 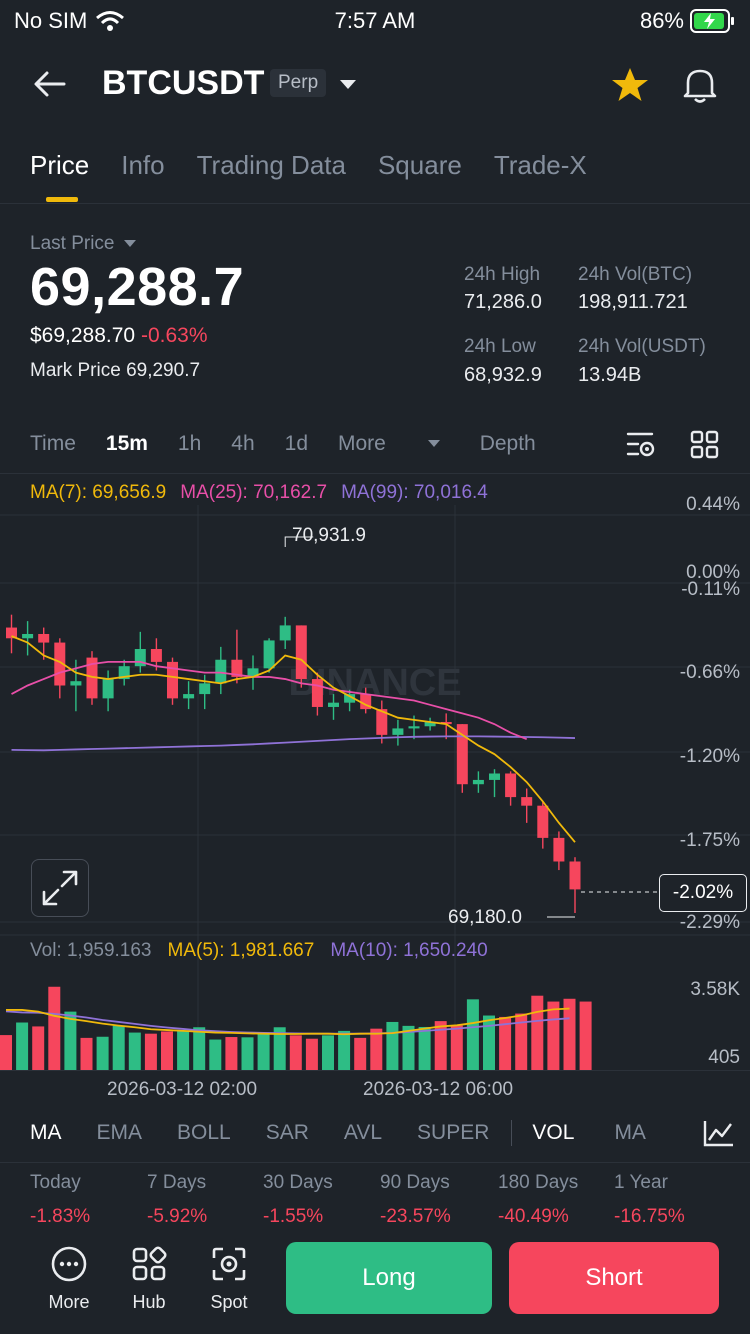 What do you see at coordinates (84, 244) in the screenshot?
I see `last-price-label: Last Price` at bounding box center [84, 244].